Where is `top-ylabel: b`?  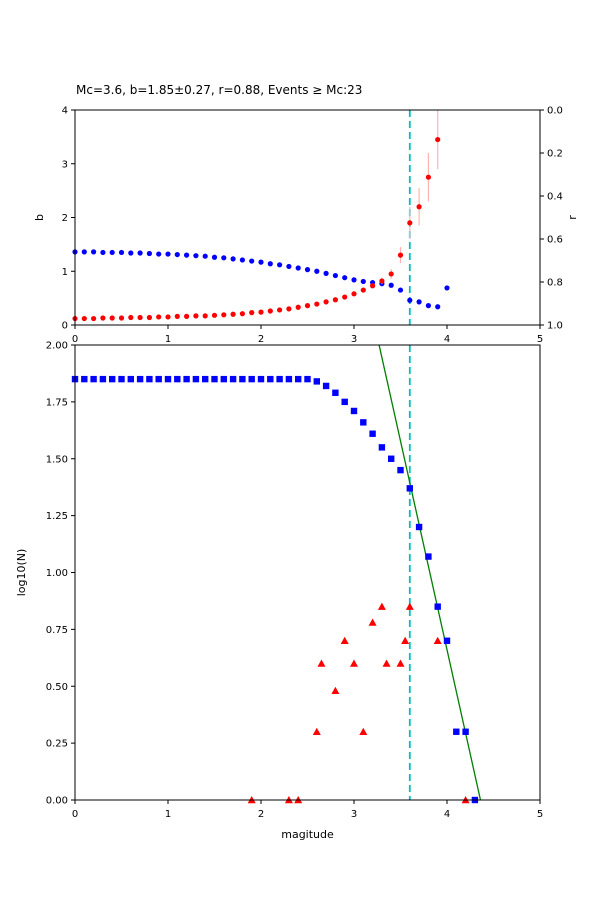 top-ylabel: b is located at coordinates (39, 217).